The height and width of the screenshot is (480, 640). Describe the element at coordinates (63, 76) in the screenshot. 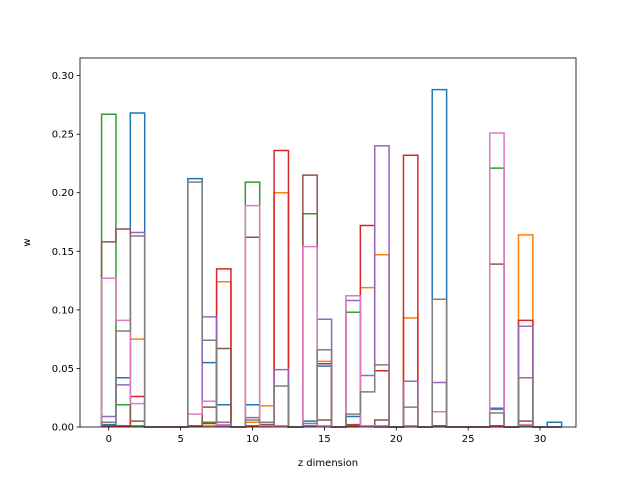

I see `y-tick-label: 0.30` at that location.